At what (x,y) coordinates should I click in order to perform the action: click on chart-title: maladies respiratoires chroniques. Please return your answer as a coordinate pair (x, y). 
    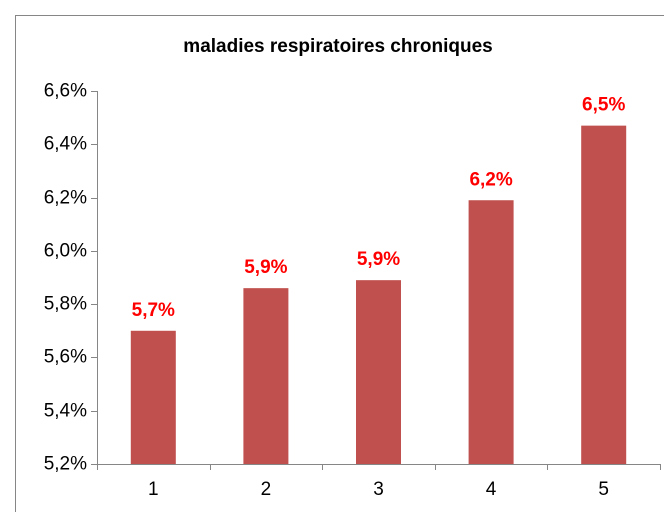
    Looking at the image, I should click on (337, 46).